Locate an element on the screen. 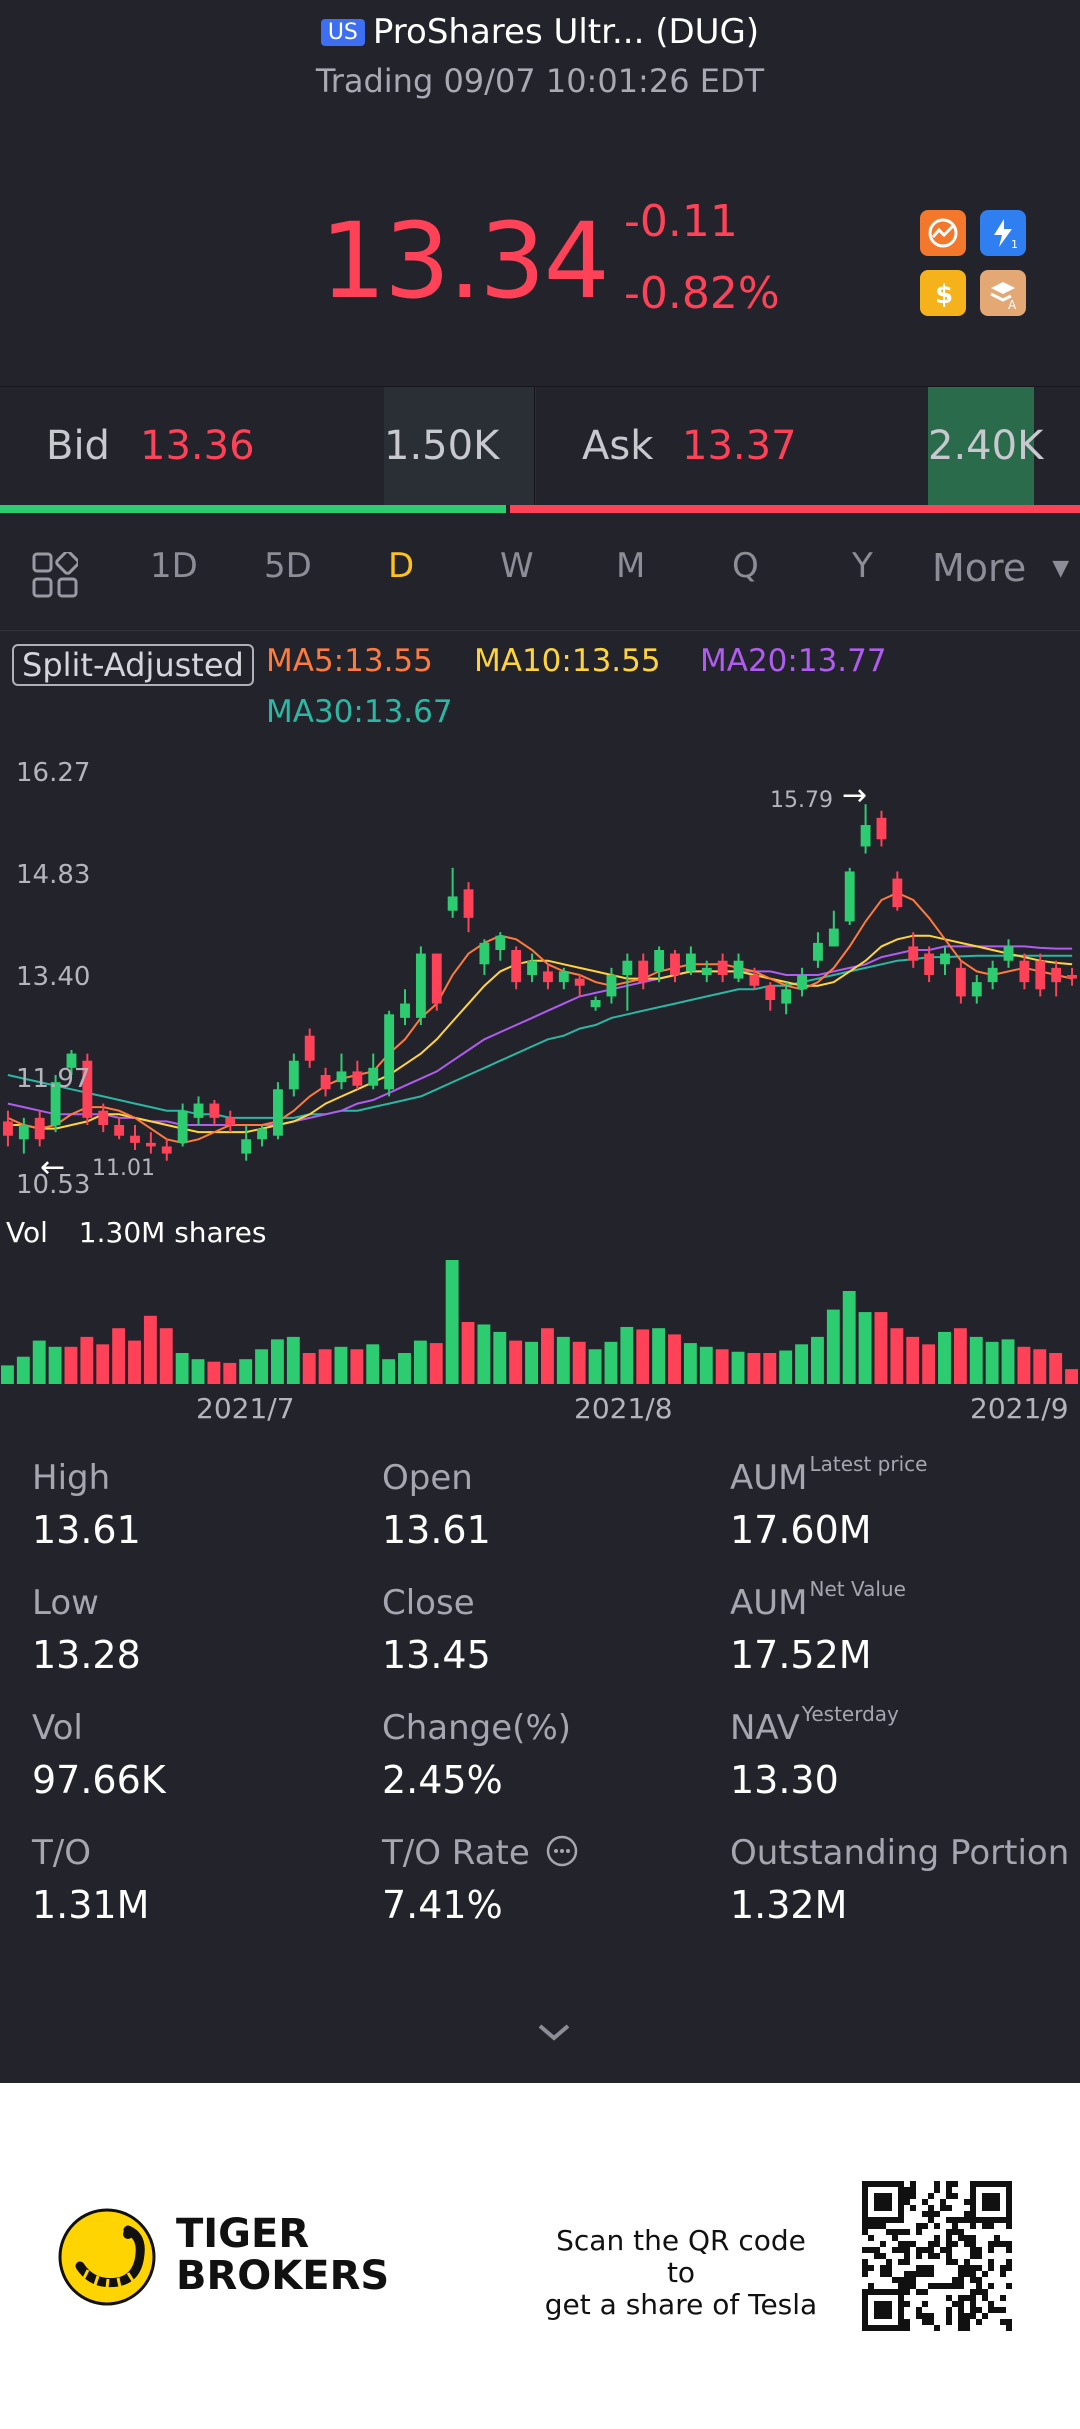 The image size is (1080, 2429). low-marker-label: 11.01 is located at coordinates (123, 1168).